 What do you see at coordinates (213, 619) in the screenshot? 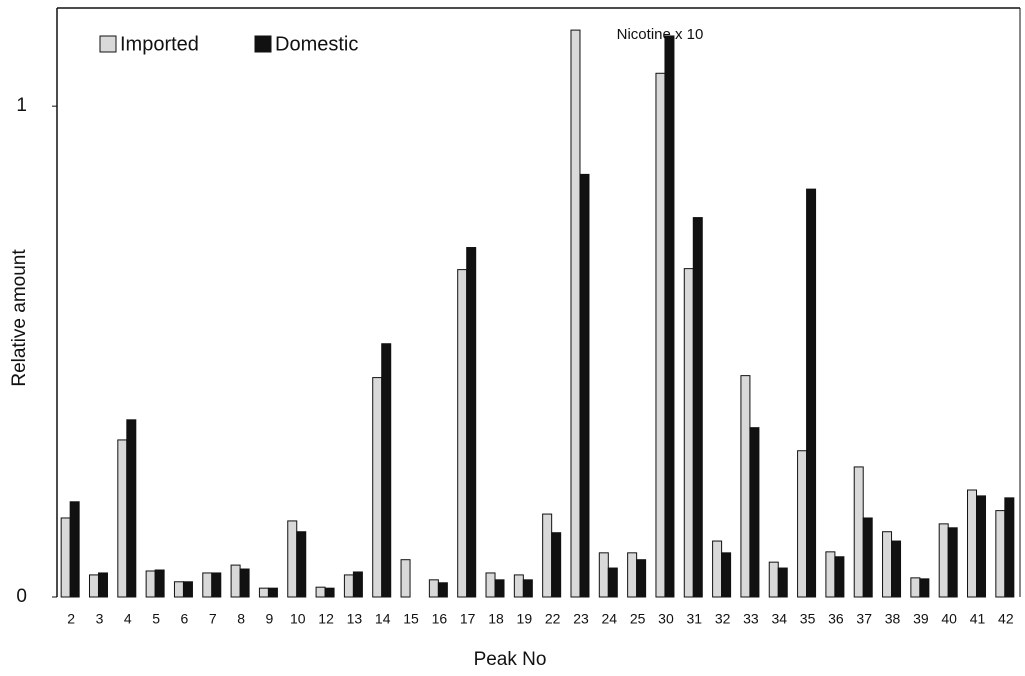
I see `x-tick-label: 7` at bounding box center [213, 619].